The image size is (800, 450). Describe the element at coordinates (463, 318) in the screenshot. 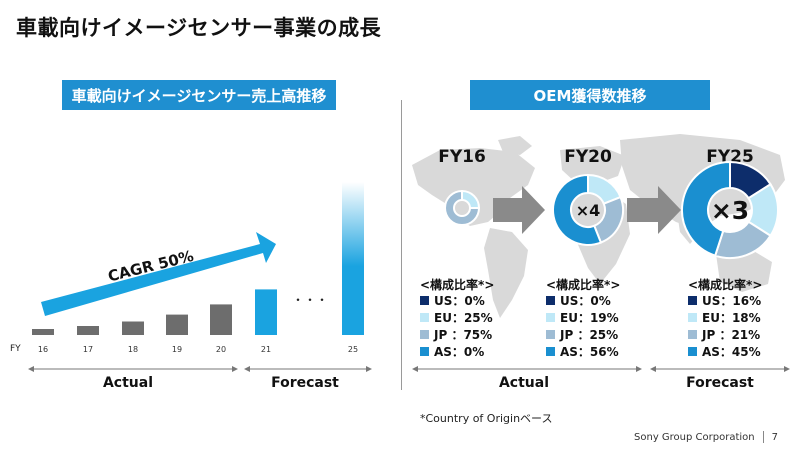

I see `legend-item-fy16-eu: EU：25%` at that location.